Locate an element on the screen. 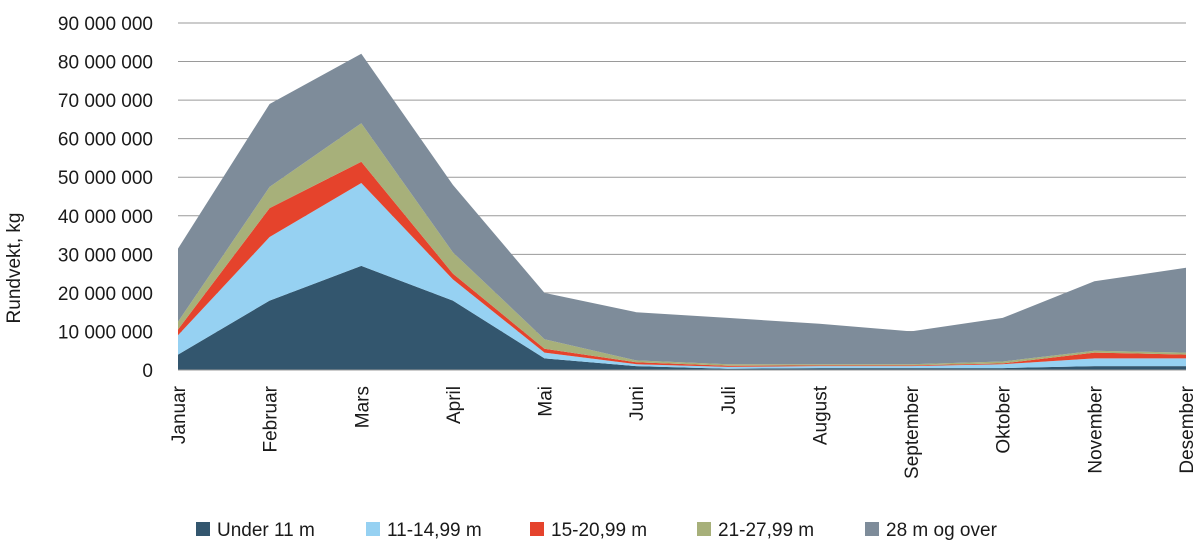 Image resolution: width=1200 pixels, height=558 pixels. x-tick-label: Februar is located at coordinates (271, 418).